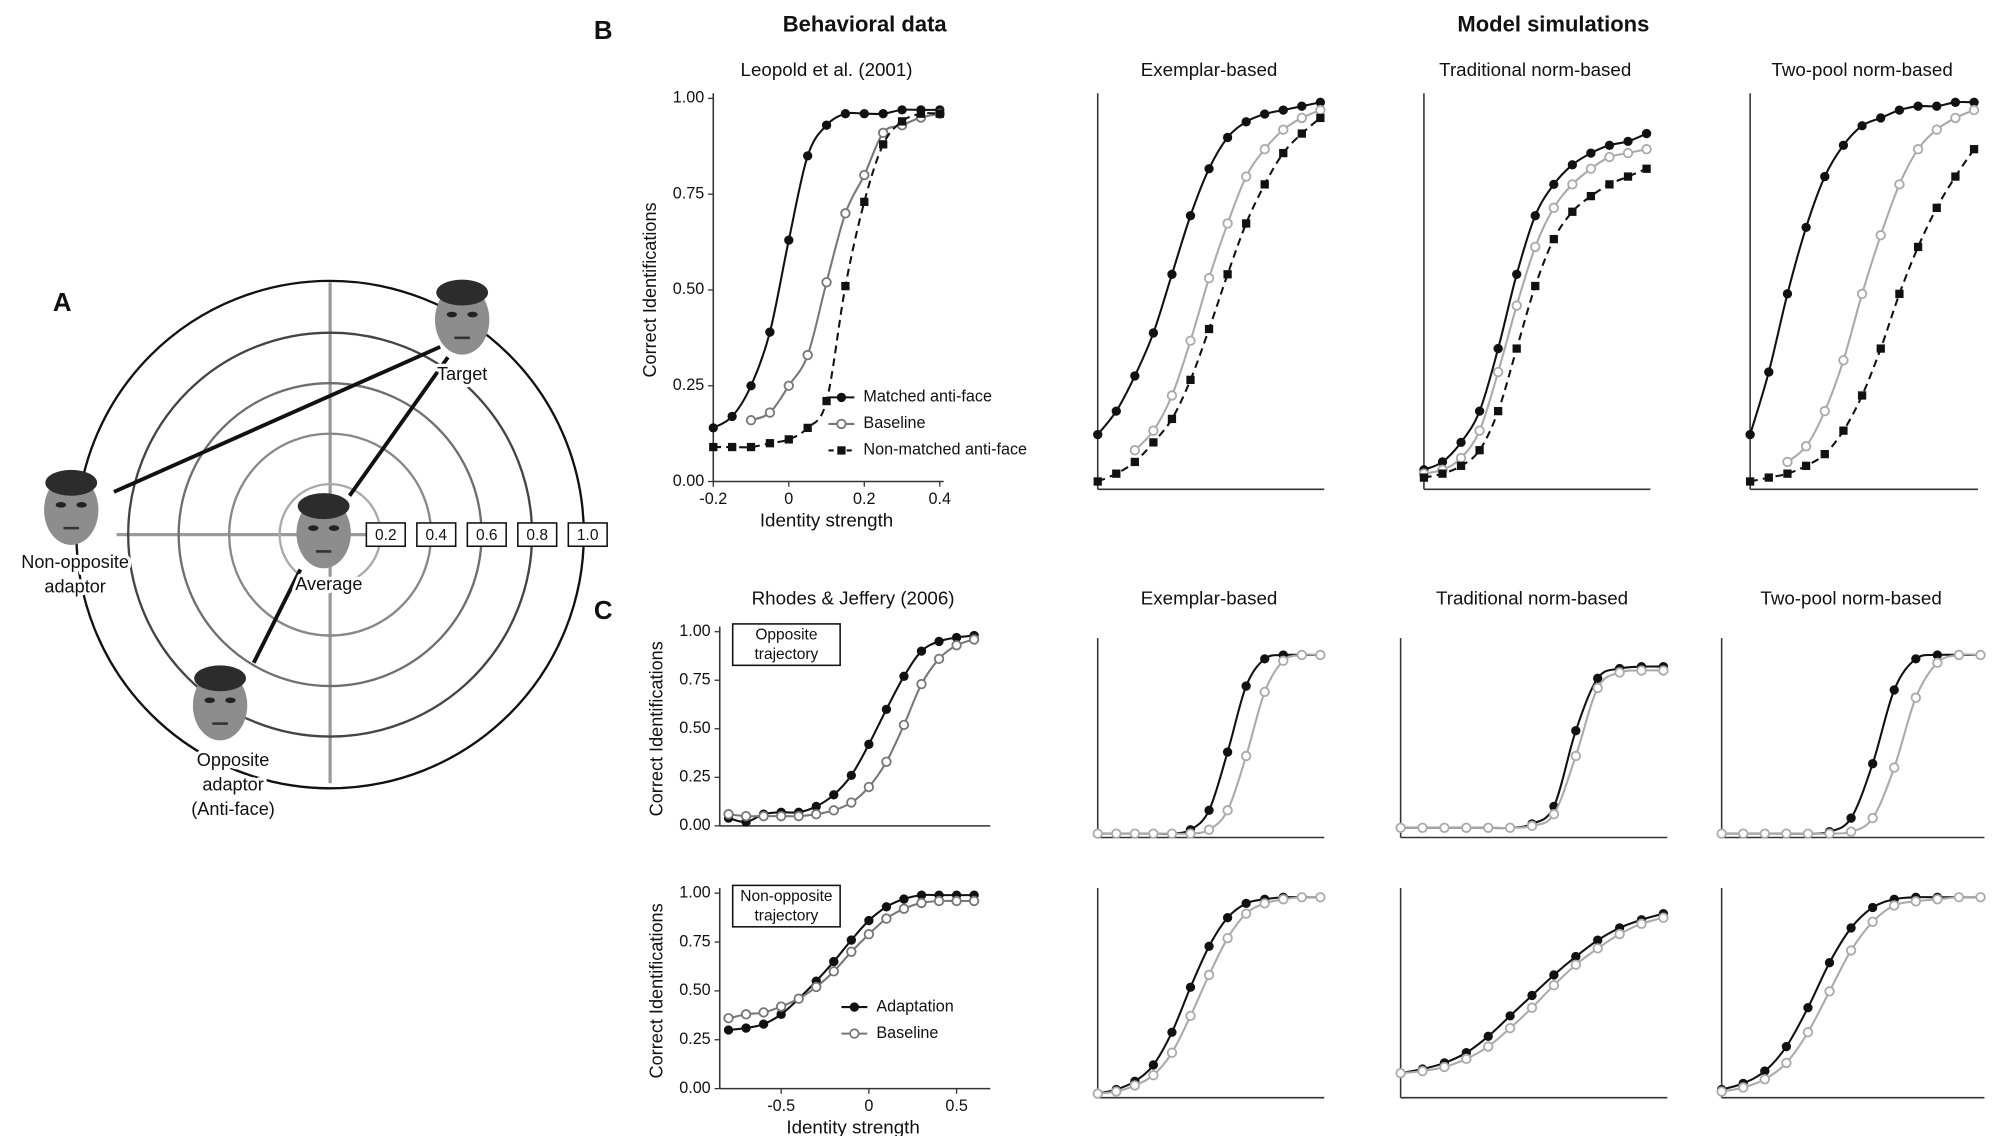  I want to click on face-hair, so click(220, 678).